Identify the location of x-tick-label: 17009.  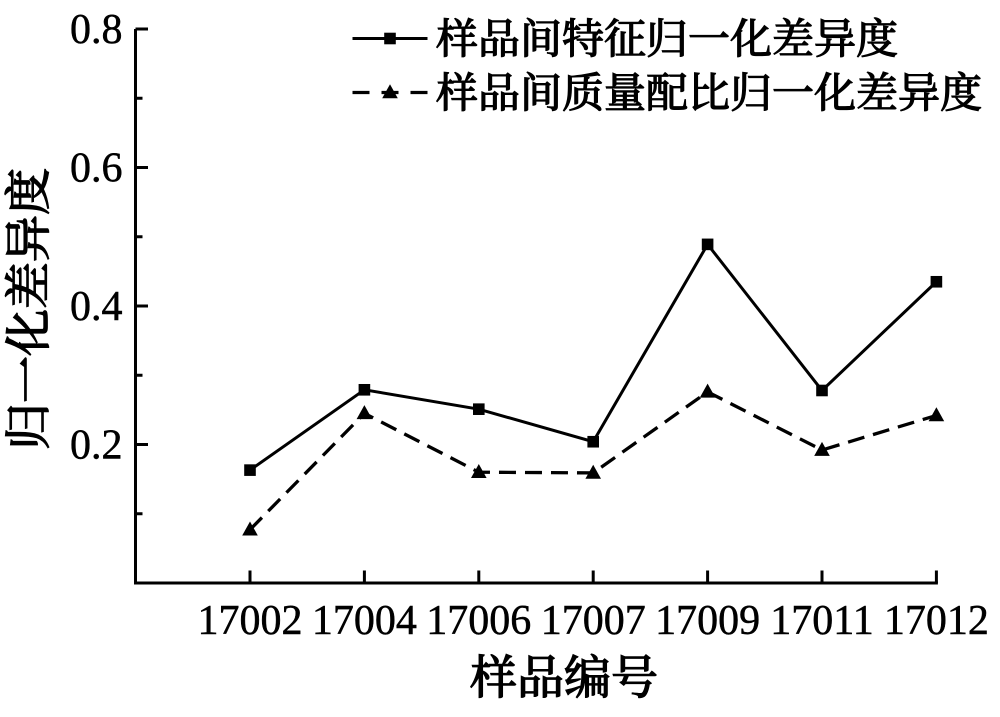
(707, 621).